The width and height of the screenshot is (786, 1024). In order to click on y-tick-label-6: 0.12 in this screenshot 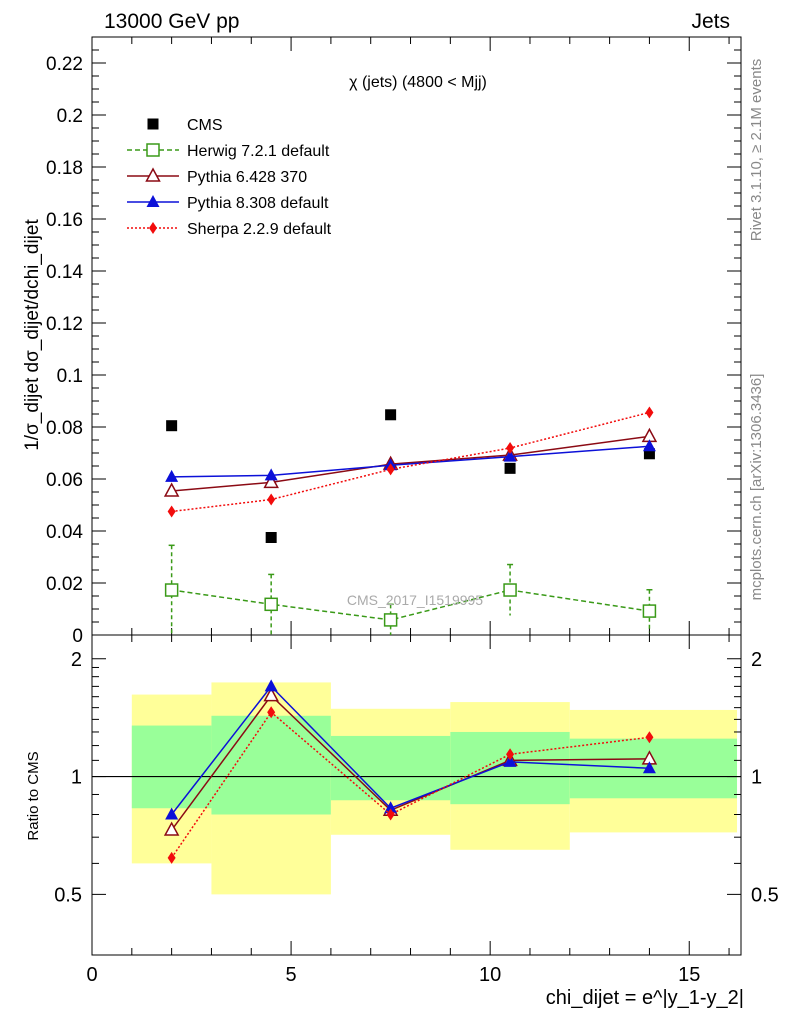, I will do `click(64, 324)`.